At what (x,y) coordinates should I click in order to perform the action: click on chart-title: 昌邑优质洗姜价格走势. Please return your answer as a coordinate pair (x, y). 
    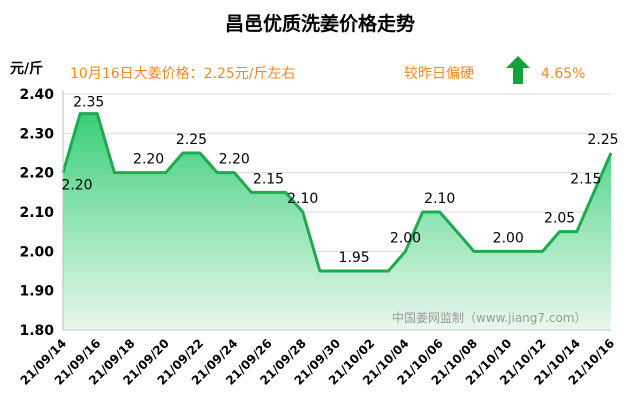
    Looking at the image, I should click on (320, 23).